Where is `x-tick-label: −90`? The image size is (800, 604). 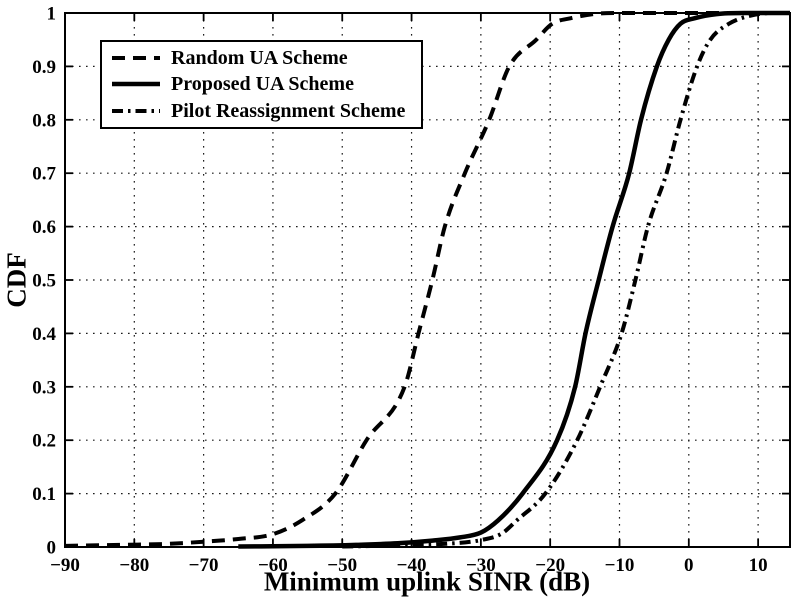
x-tick-label: −90 is located at coordinates (65, 565).